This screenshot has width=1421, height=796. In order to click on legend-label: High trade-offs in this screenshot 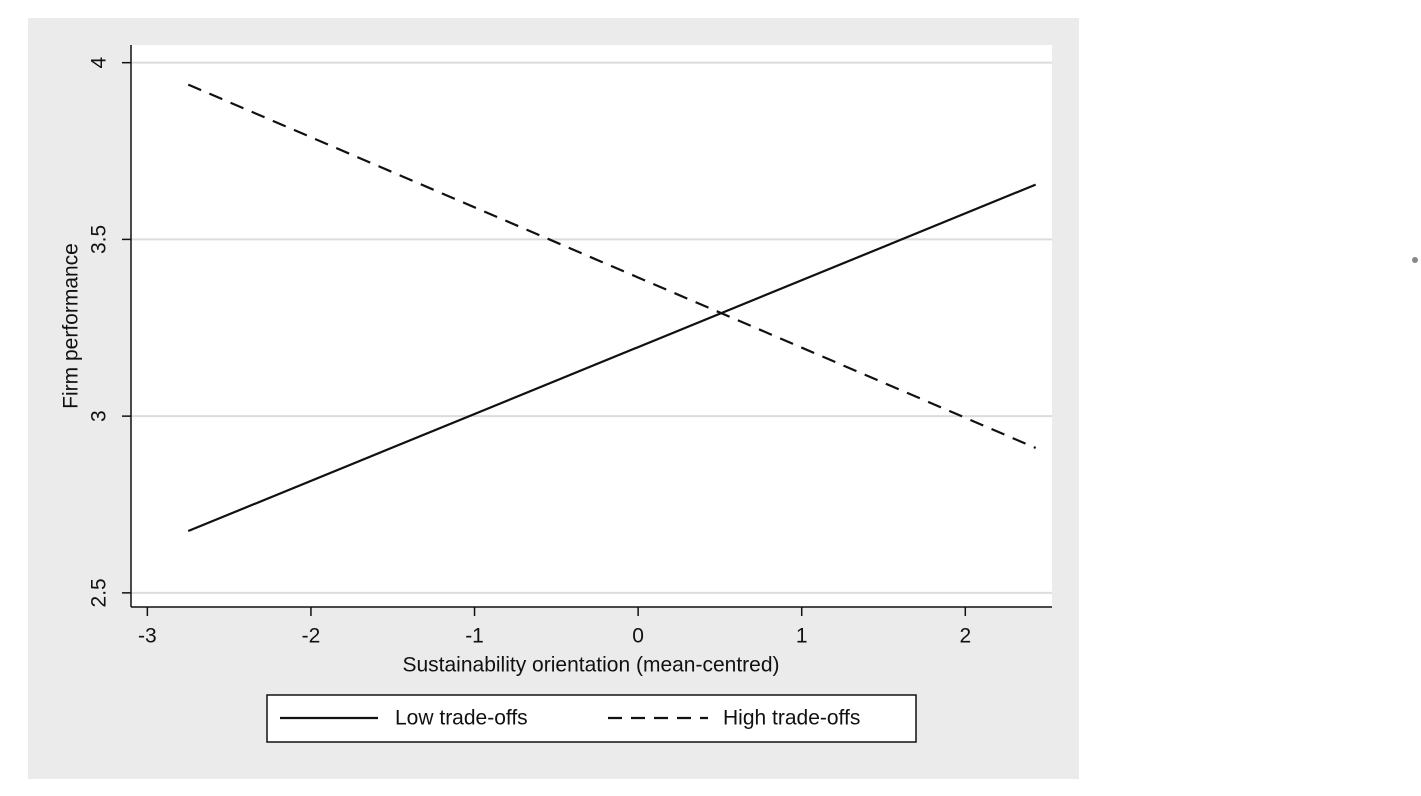, I will do `click(791, 718)`.